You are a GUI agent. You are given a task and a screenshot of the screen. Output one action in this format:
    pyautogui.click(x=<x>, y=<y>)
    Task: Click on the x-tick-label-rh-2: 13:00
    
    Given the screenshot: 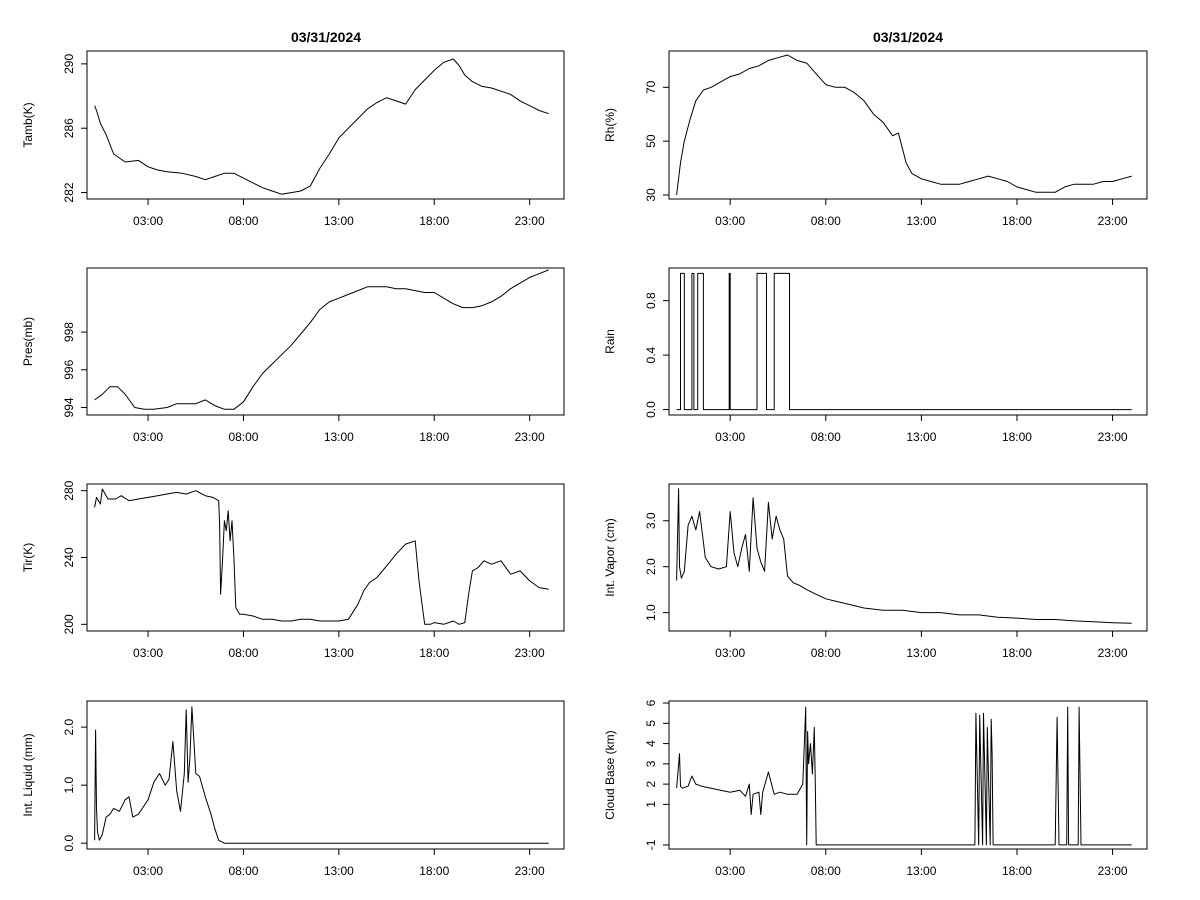 What is the action you would take?
    pyautogui.click(x=921, y=221)
    